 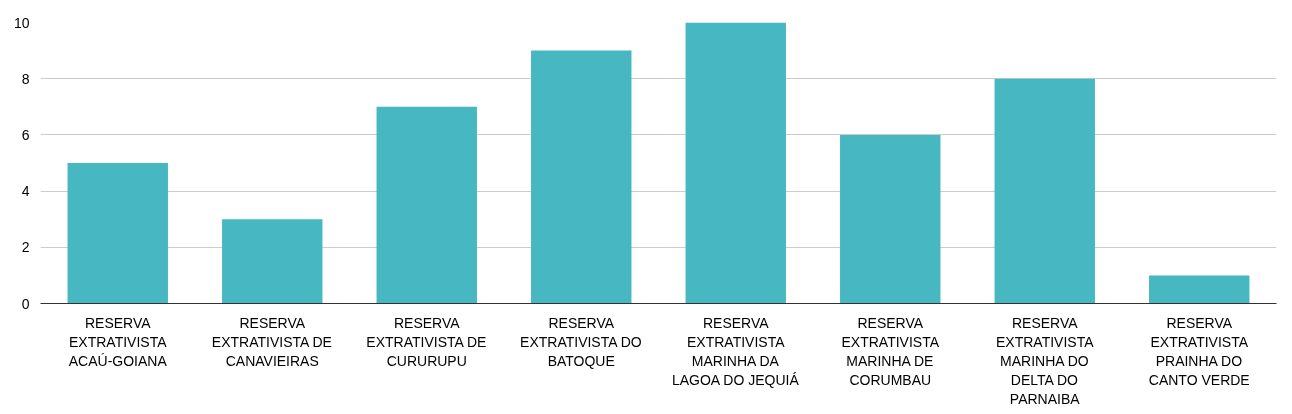 What do you see at coordinates (271, 341) in the screenshot?
I see `x-tick-label: RESERVA EXTRATIVISTA DE CANAVIEIRAS` at bounding box center [271, 341].